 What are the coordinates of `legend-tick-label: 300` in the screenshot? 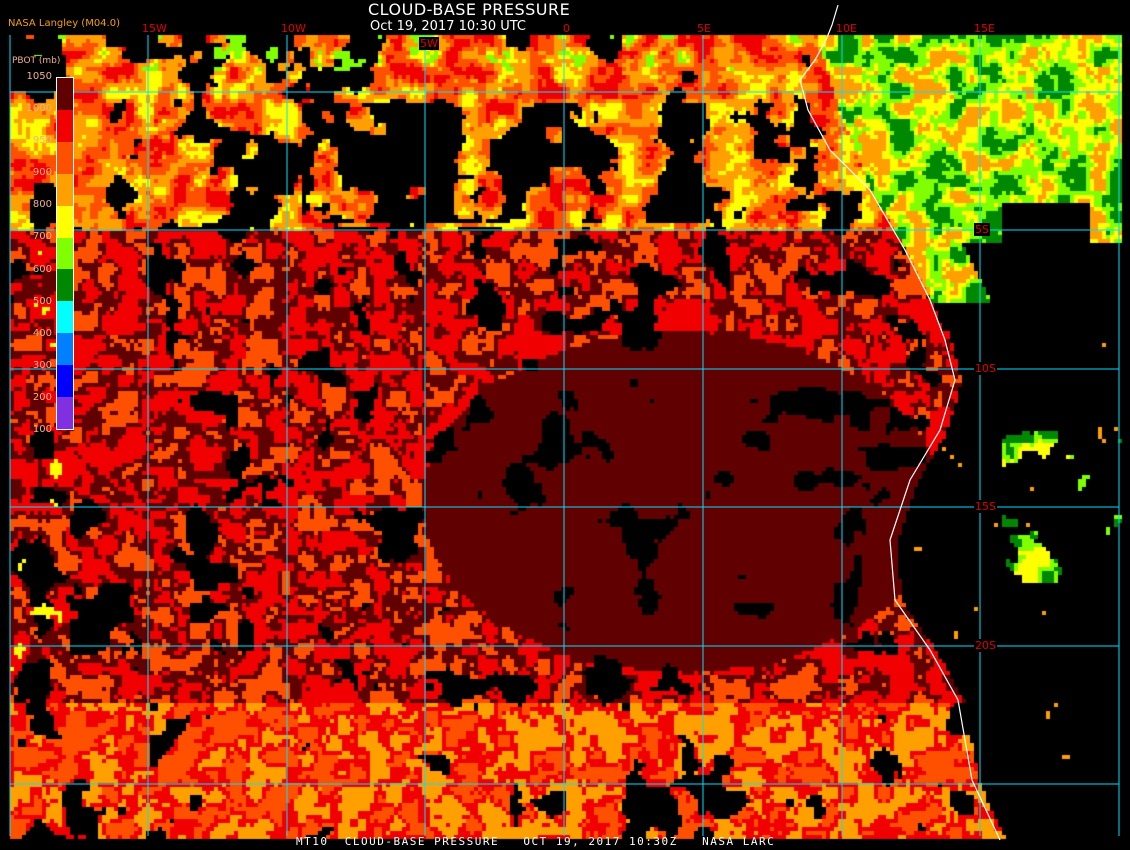 It's located at (42, 365).